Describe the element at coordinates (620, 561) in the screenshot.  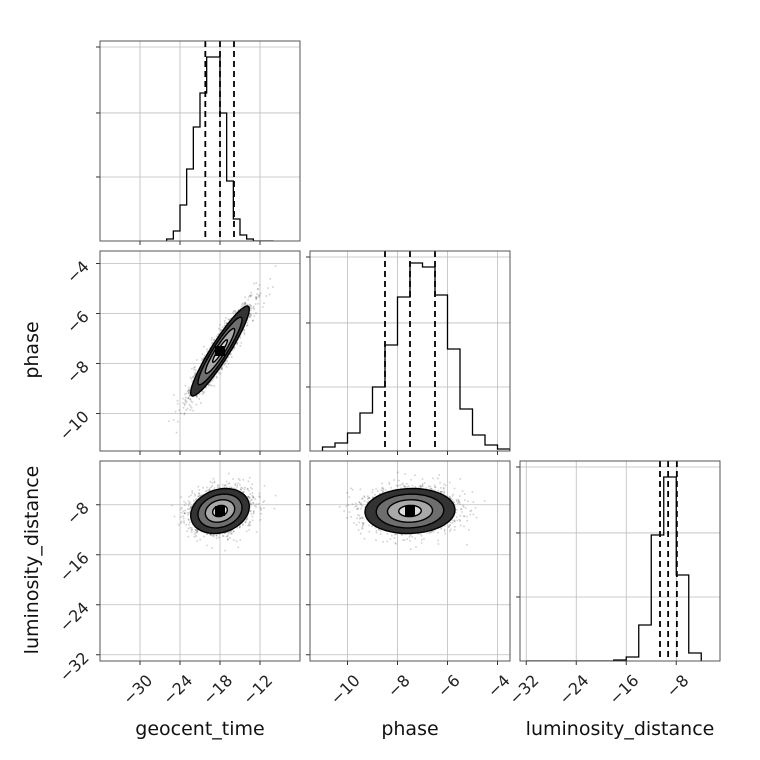
I see `hist-luminosity_distance-frame` at that location.